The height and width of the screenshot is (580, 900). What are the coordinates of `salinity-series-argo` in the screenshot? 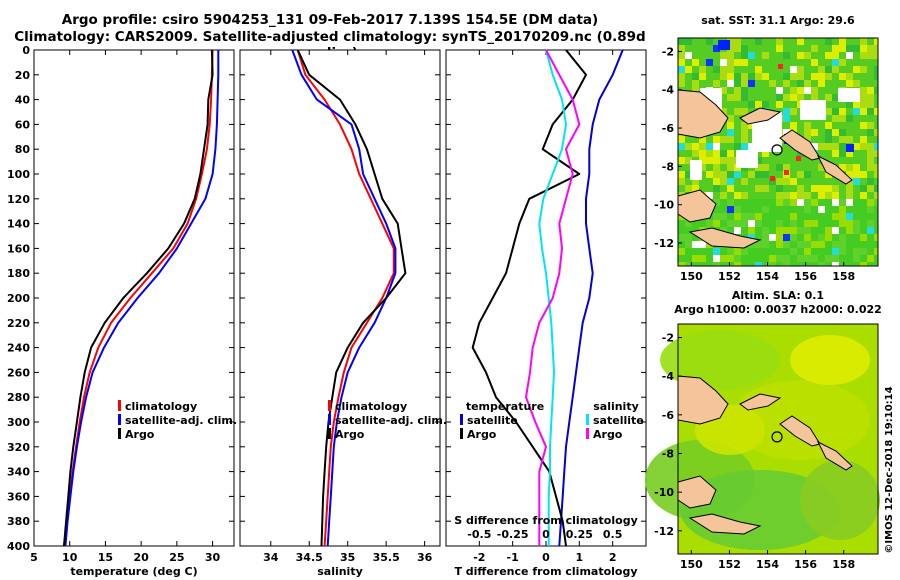 It's located at (351, 298).